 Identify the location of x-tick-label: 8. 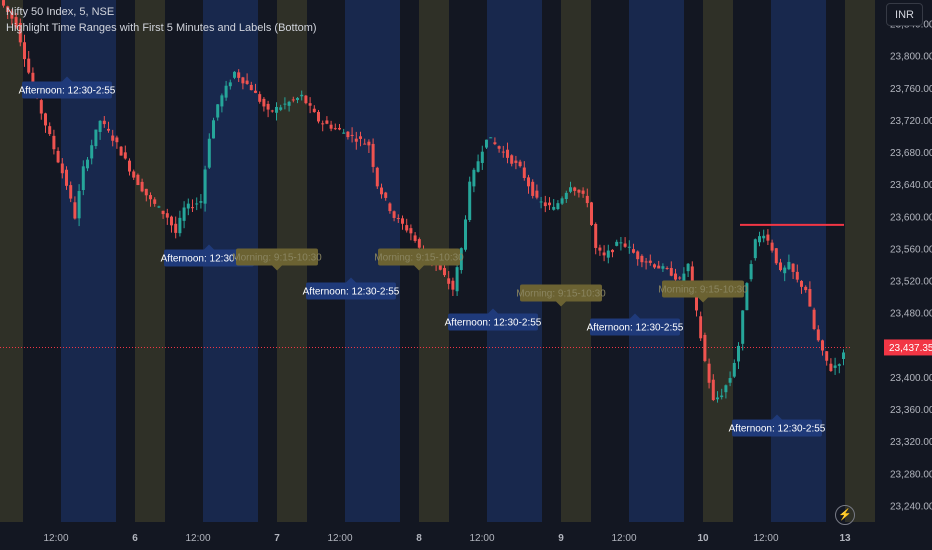
(419, 538).